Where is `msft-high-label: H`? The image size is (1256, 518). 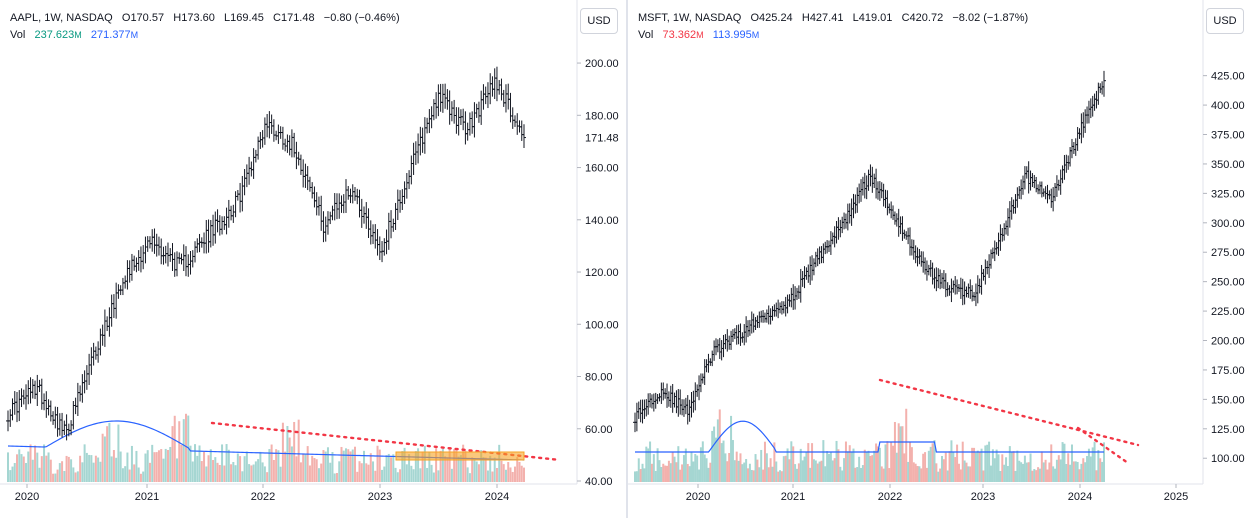
msft-high-label: H is located at coordinates (805, 18).